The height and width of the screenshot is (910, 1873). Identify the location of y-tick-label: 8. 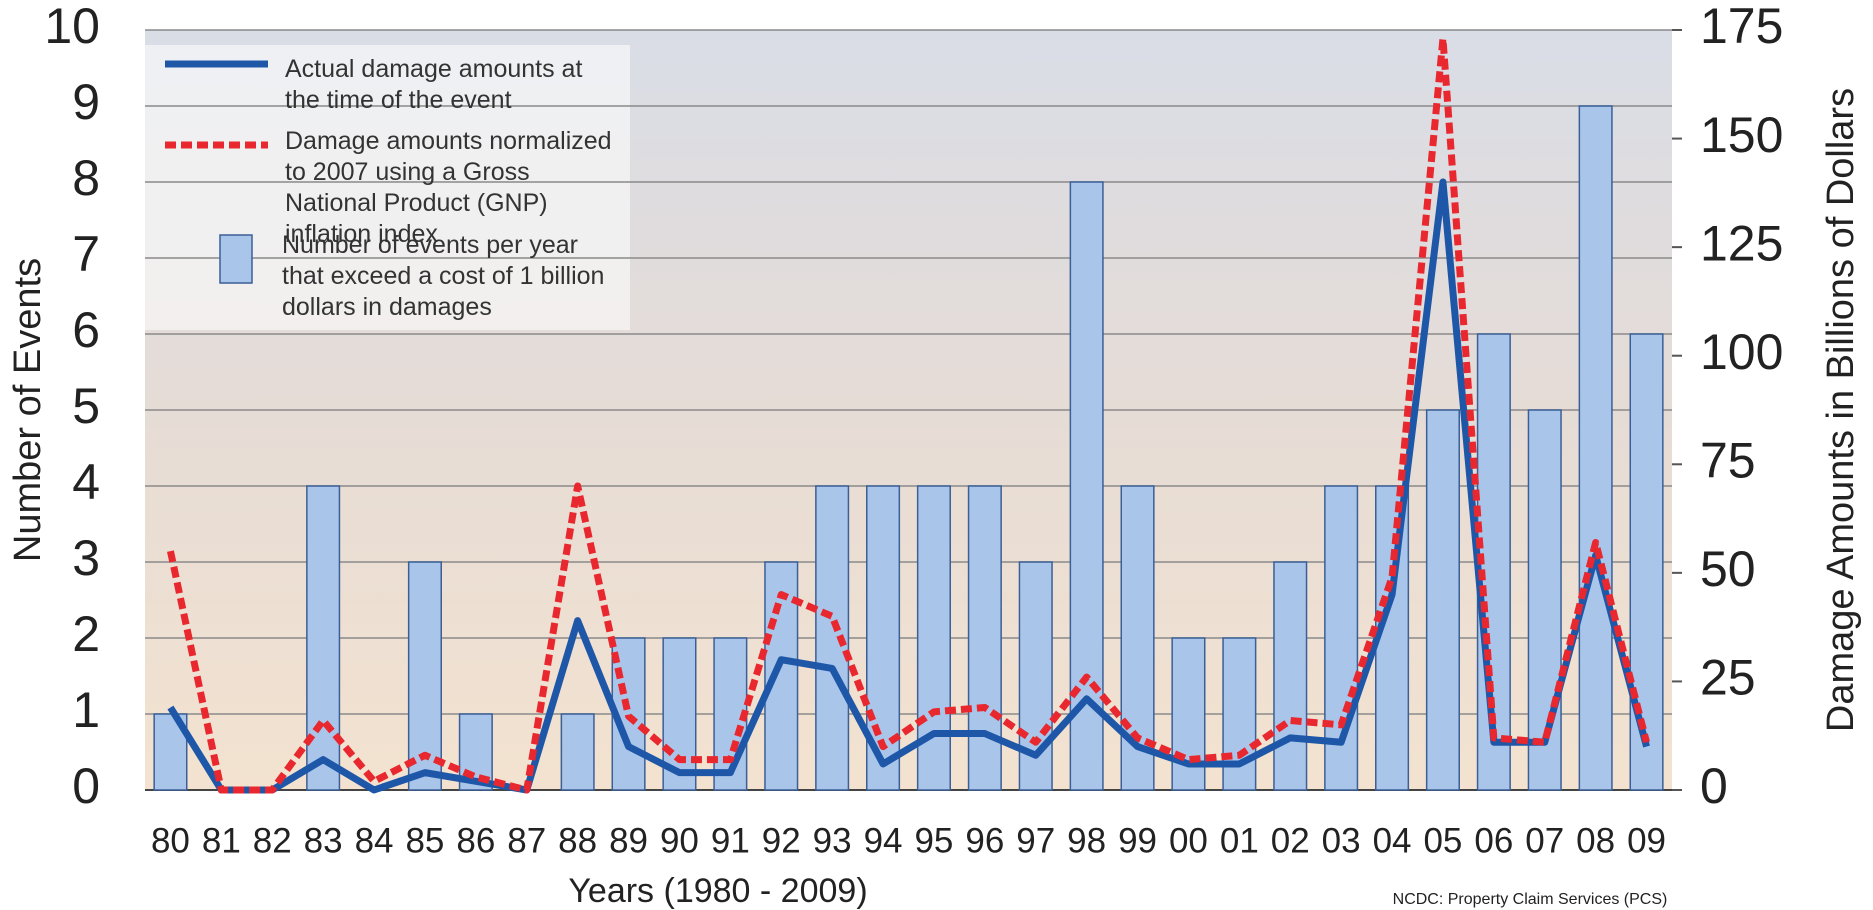
(86, 178).